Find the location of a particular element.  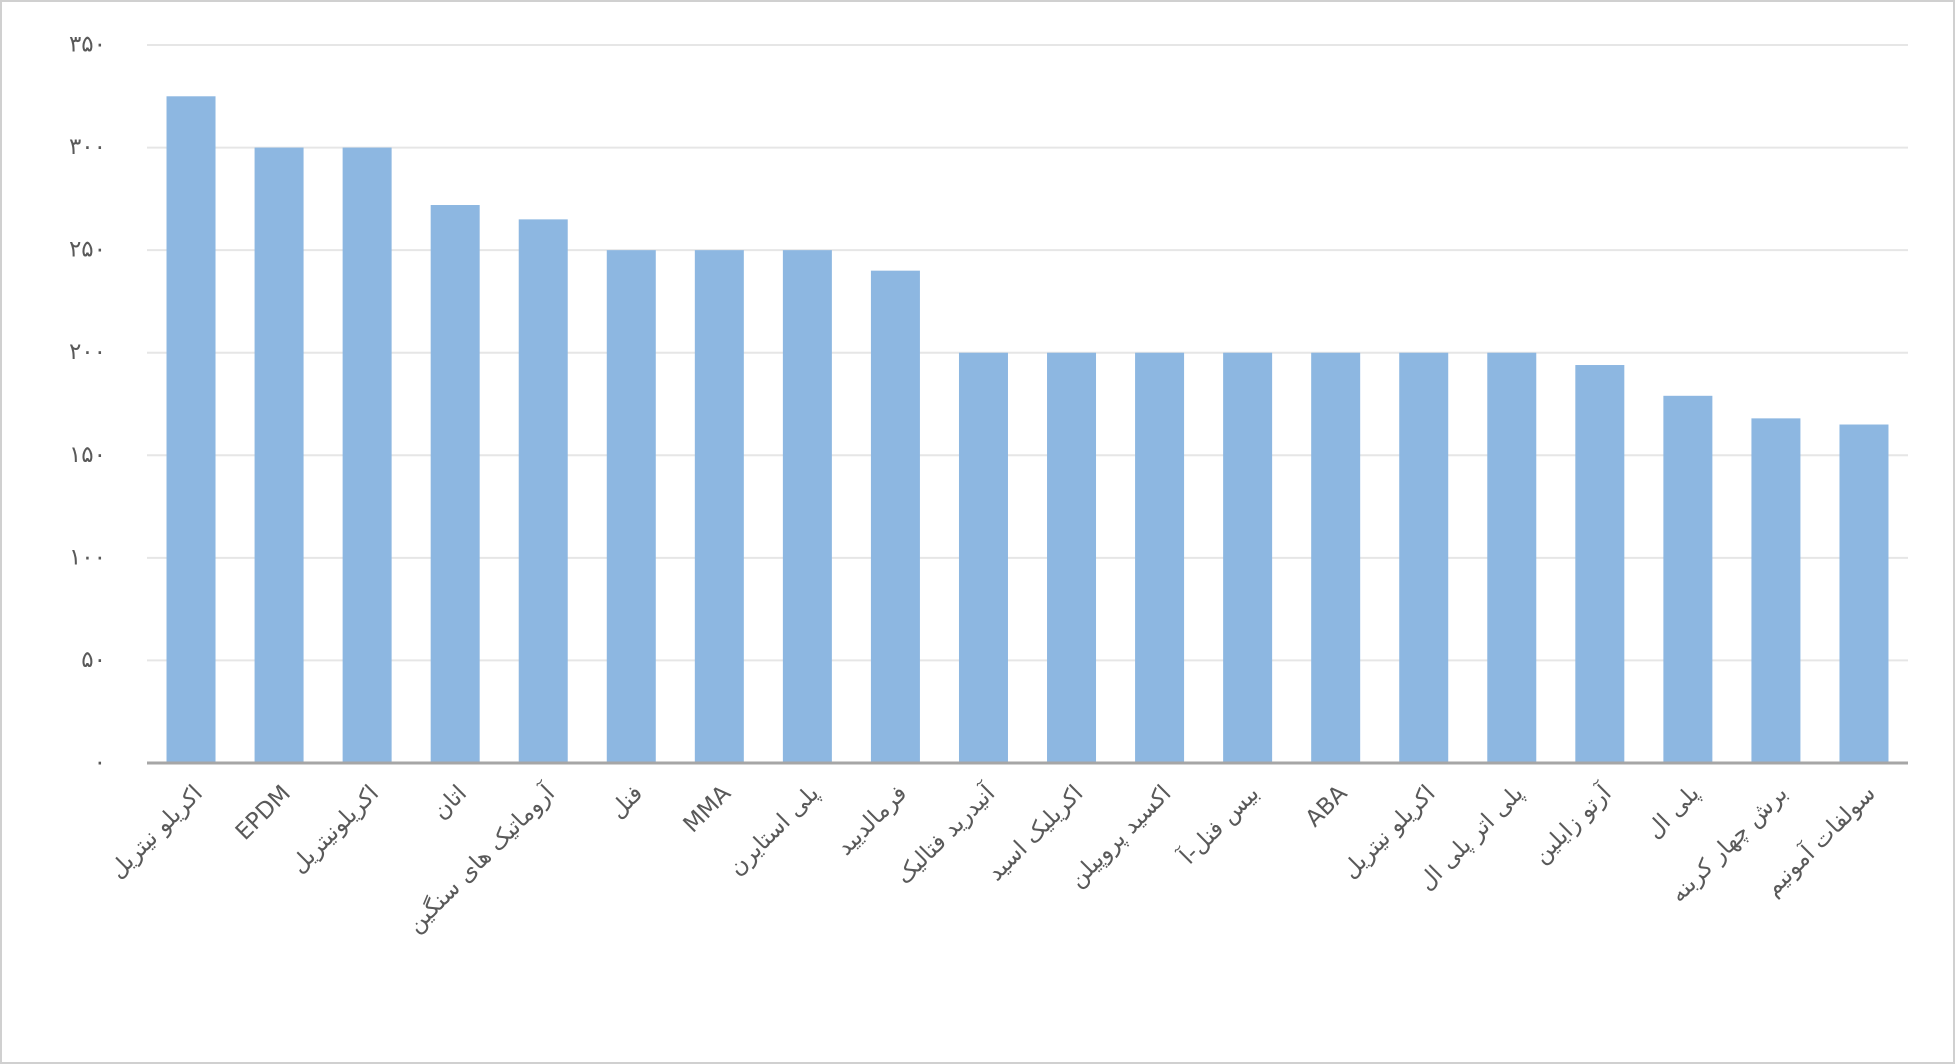

y-tick-label: ۰ is located at coordinates (100, 763).